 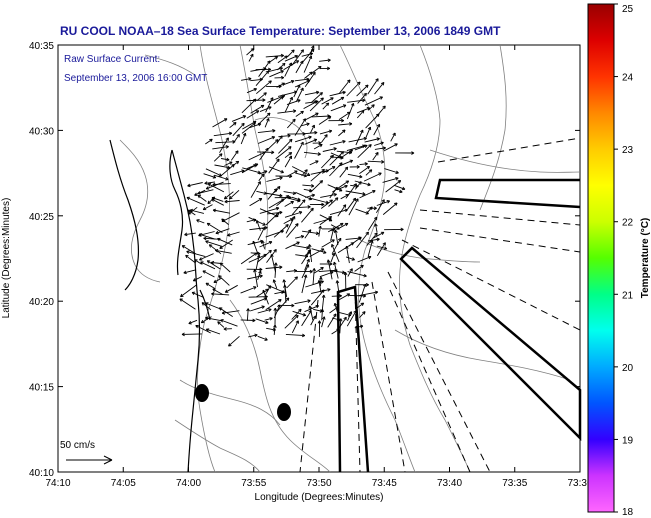 What do you see at coordinates (628, 295) in the screenshot?
I see `colorbar-tick-label: 21` at bounding box center [628, 295].